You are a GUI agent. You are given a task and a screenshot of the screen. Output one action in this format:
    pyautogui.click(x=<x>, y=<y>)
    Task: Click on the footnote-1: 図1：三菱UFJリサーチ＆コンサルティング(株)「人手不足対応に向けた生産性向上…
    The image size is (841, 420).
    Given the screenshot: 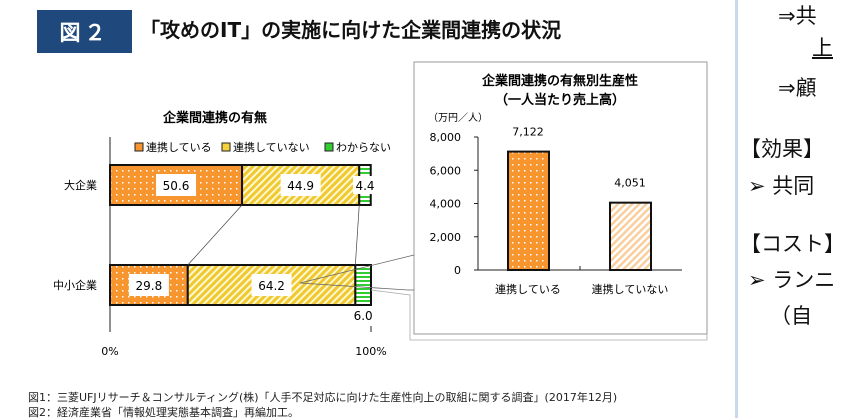 What is the action you would take?
    pyautogui.click(x=323, y=397)
    